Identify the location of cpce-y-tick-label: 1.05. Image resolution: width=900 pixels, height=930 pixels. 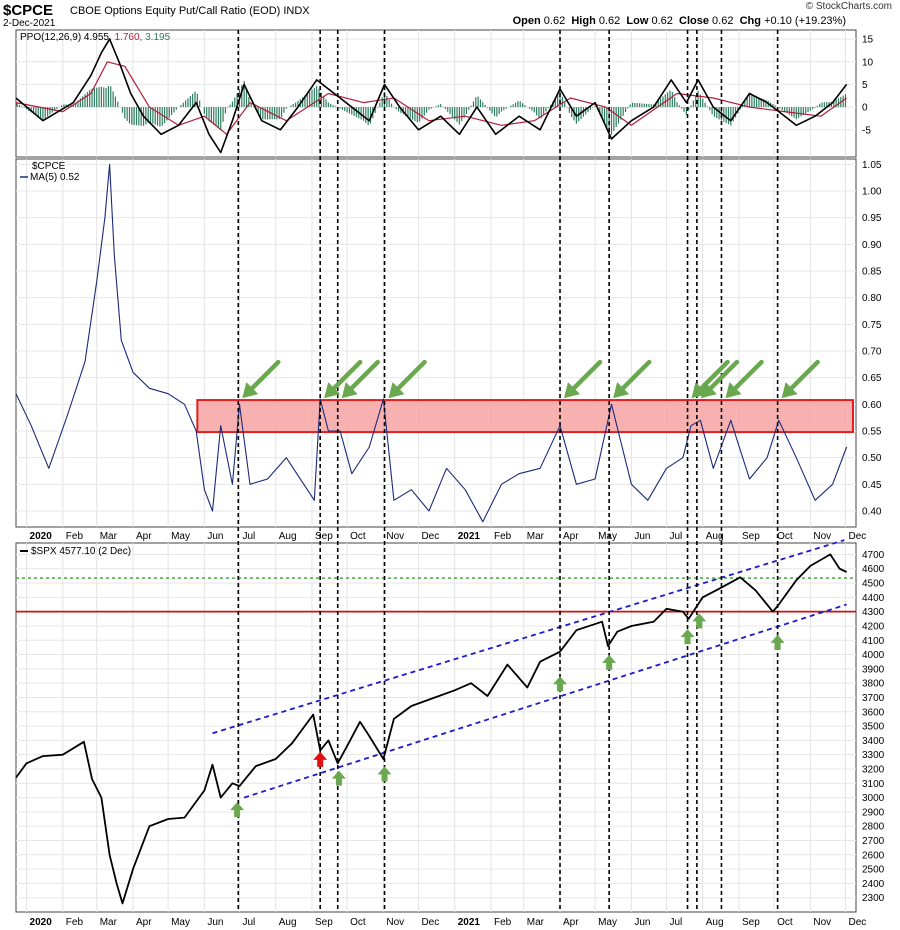
(872, 165).